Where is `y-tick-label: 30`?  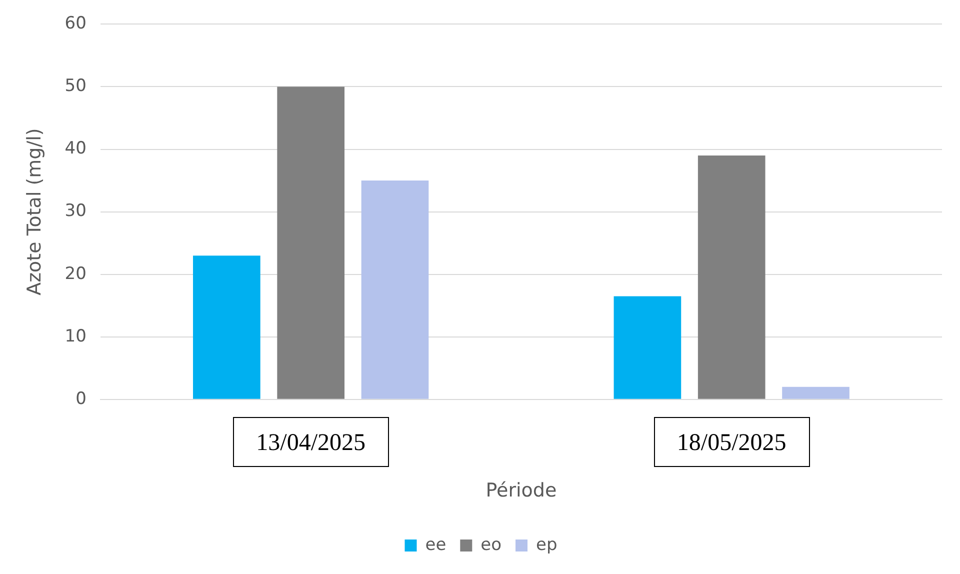
y-tick-label: 30 is located at coordinates (75, 211).